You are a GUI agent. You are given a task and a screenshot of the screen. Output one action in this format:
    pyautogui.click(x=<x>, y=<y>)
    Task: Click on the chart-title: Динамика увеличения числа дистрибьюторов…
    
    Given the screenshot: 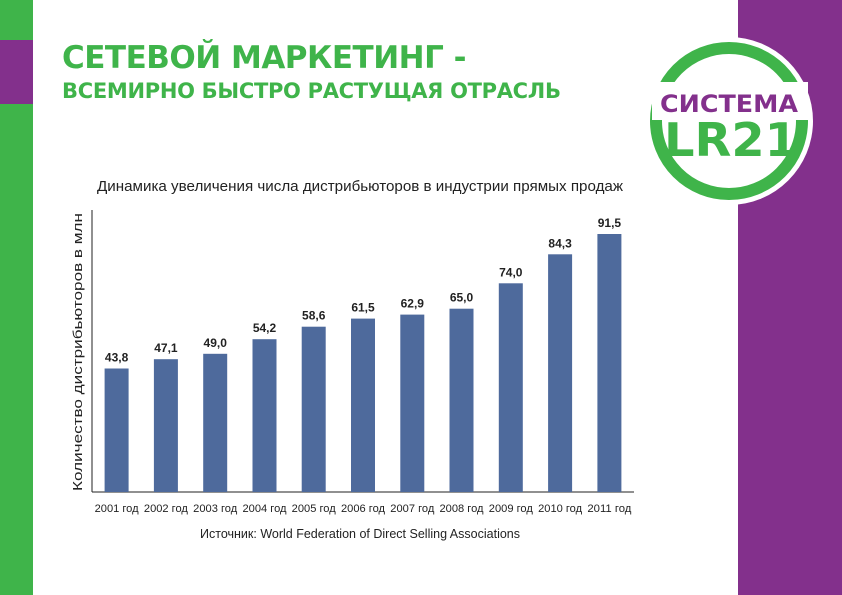 What is the action you would take?
    pyautogui.click(x=360, y=186)
    